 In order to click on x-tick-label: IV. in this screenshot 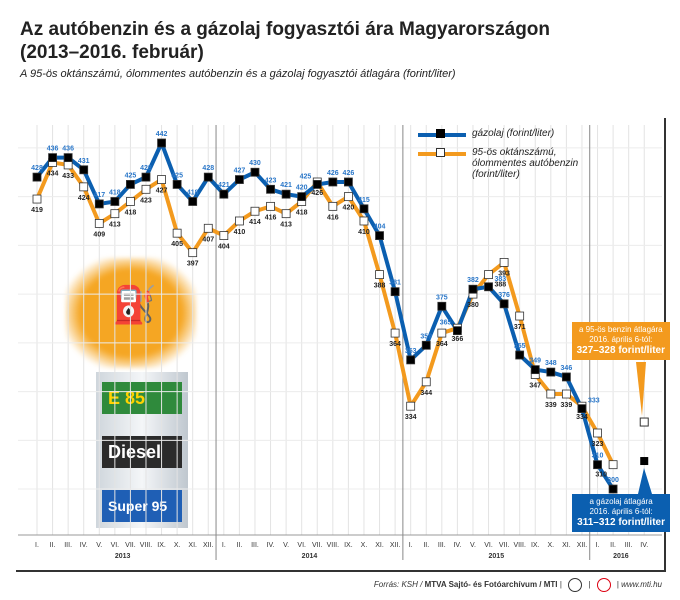, I will do `click(644, 545)`.